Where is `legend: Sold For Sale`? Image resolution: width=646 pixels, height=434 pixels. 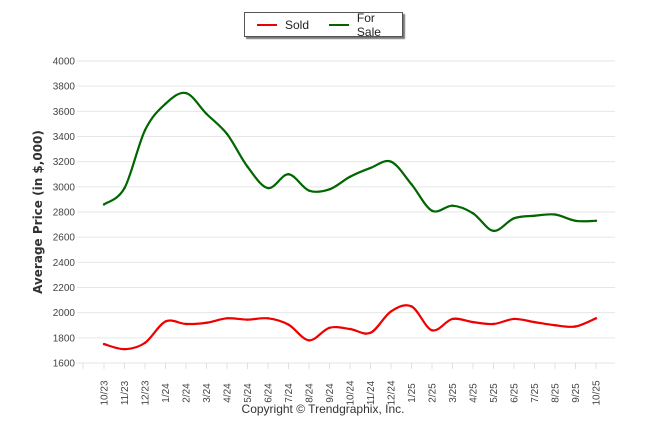
legend: Sold For Sale is located at coordinates (323, 25).